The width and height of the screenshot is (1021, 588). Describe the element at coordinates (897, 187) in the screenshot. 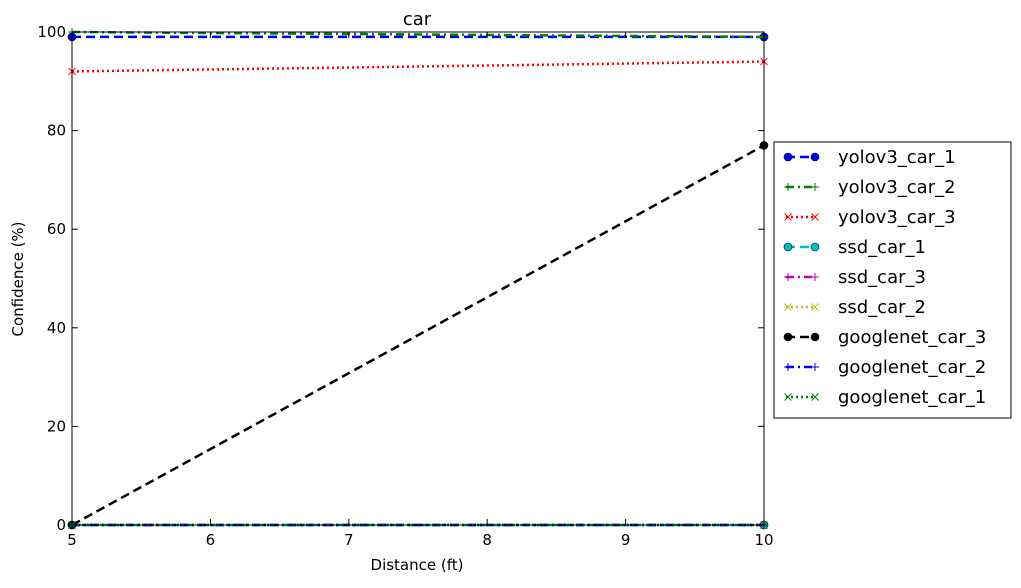

I see `legend-label: yolov3_car_2` at that location.